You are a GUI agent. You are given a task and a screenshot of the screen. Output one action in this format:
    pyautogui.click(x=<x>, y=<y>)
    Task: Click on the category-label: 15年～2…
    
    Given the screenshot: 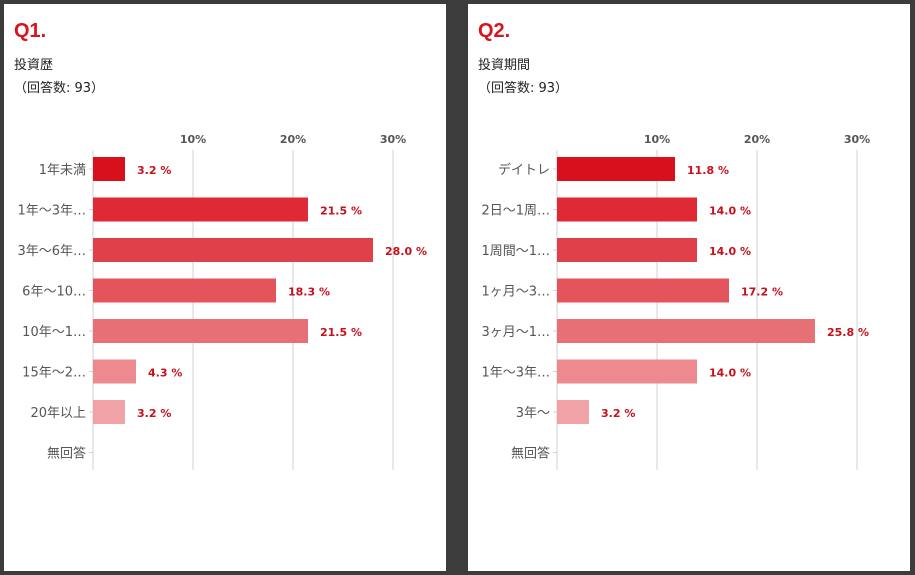 What is the action you would take?
    pyautogui.click(x=54, y=373)
    